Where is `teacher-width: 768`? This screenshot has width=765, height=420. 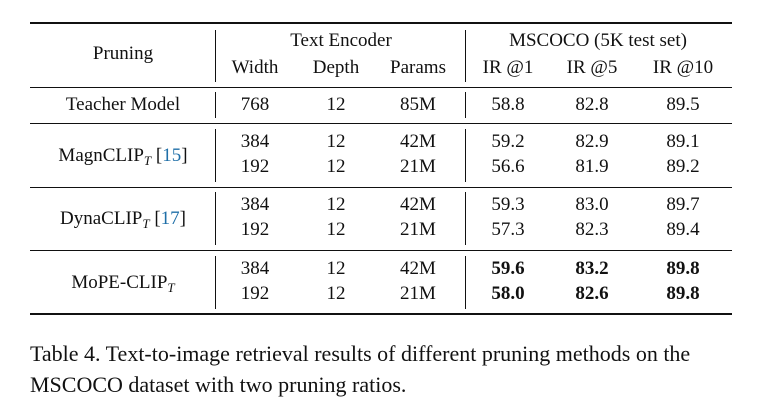
teacher-width: 768 is located at coordinates (255, 104).